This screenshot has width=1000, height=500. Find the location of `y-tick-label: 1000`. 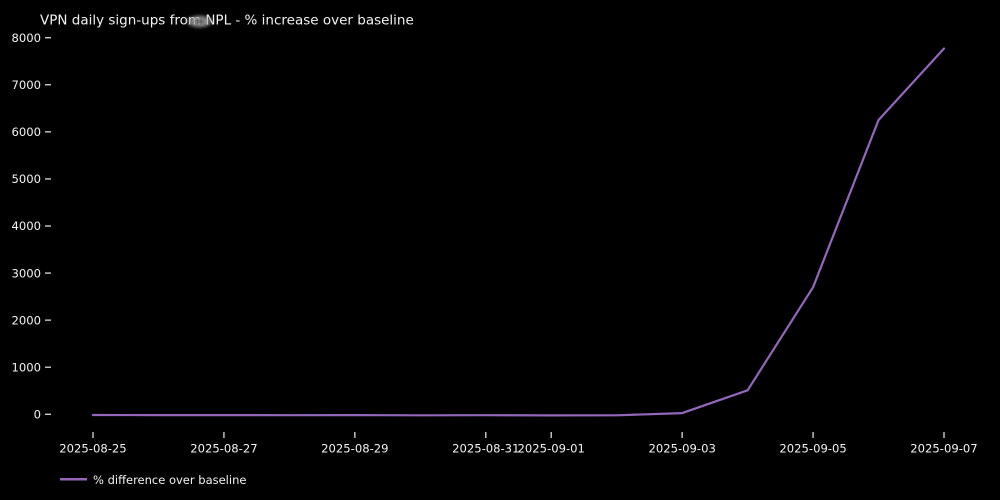

y-tick-label: 1000 is located at coordinates (26, 367).